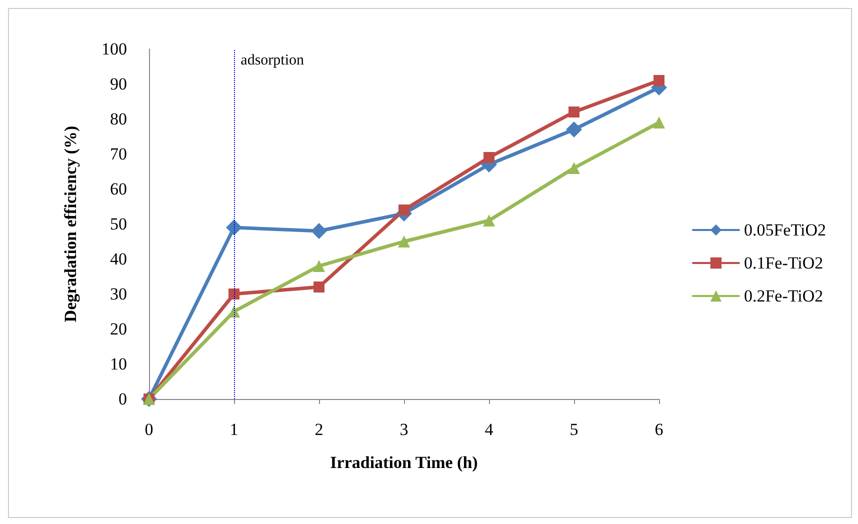  I want to click on ref-line-label: adsorption, so click(272, 60).